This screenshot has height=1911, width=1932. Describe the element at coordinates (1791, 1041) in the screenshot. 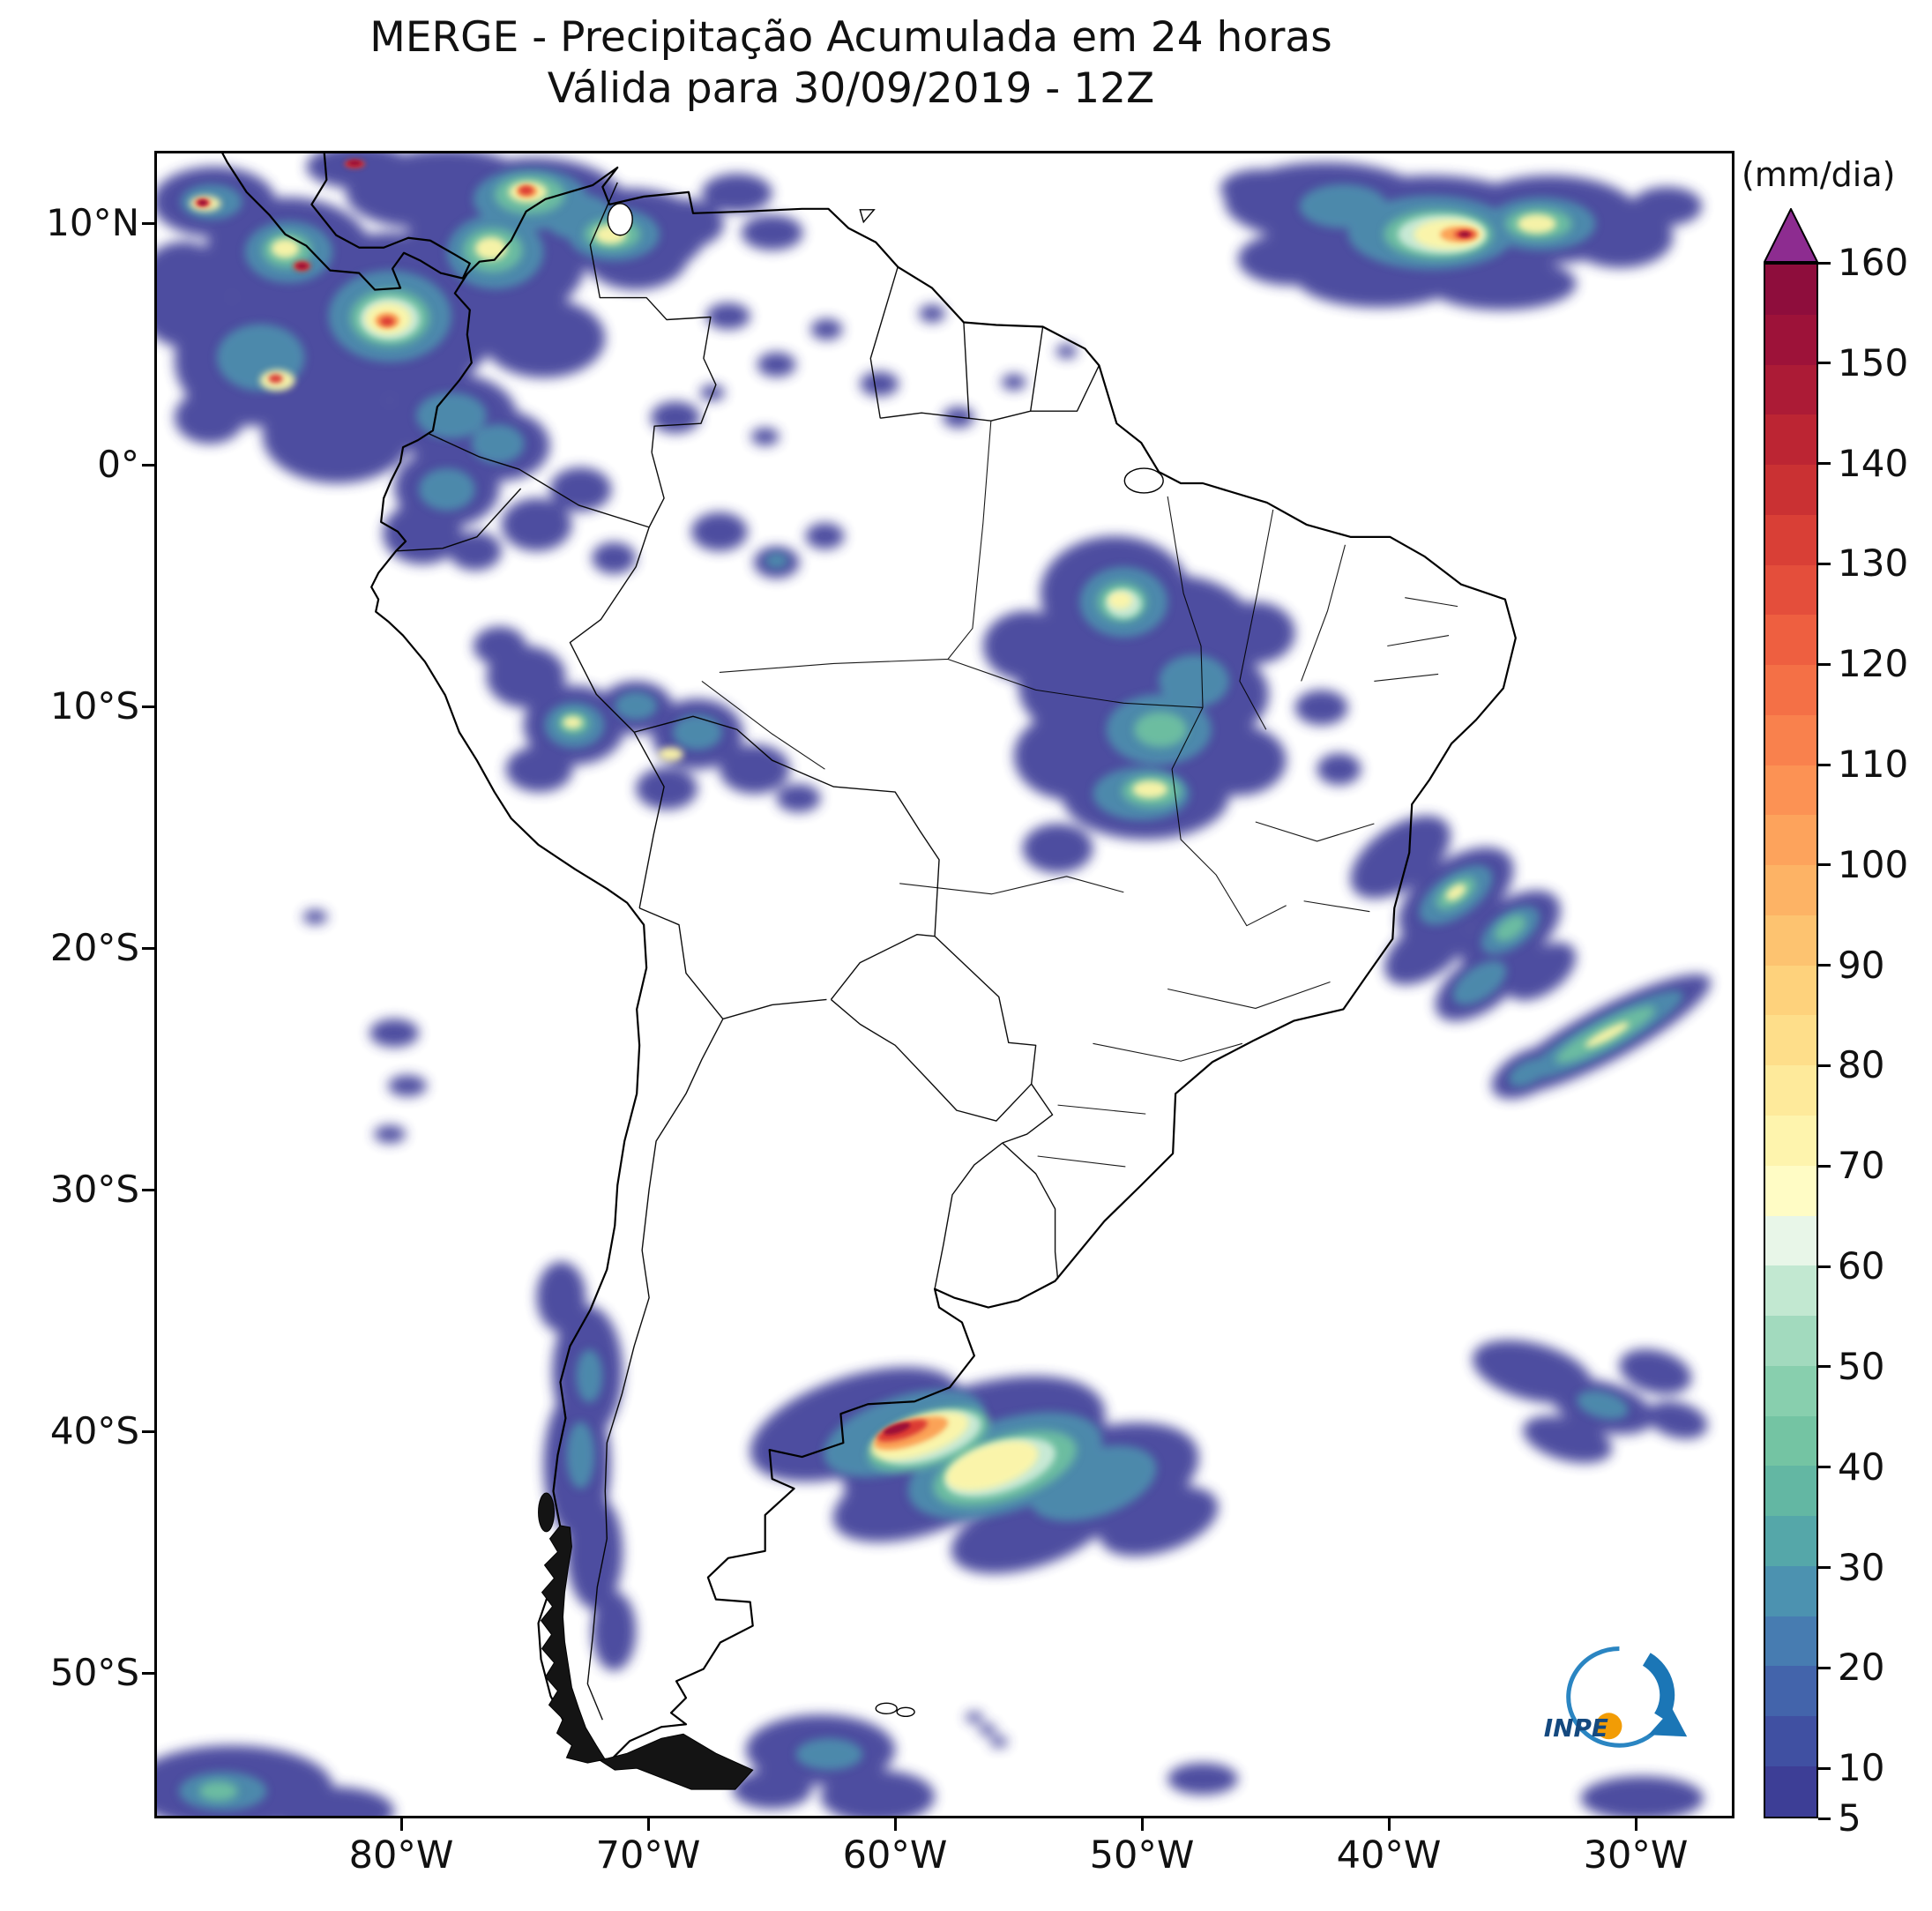

I see `colorbar-gradient` at that location.